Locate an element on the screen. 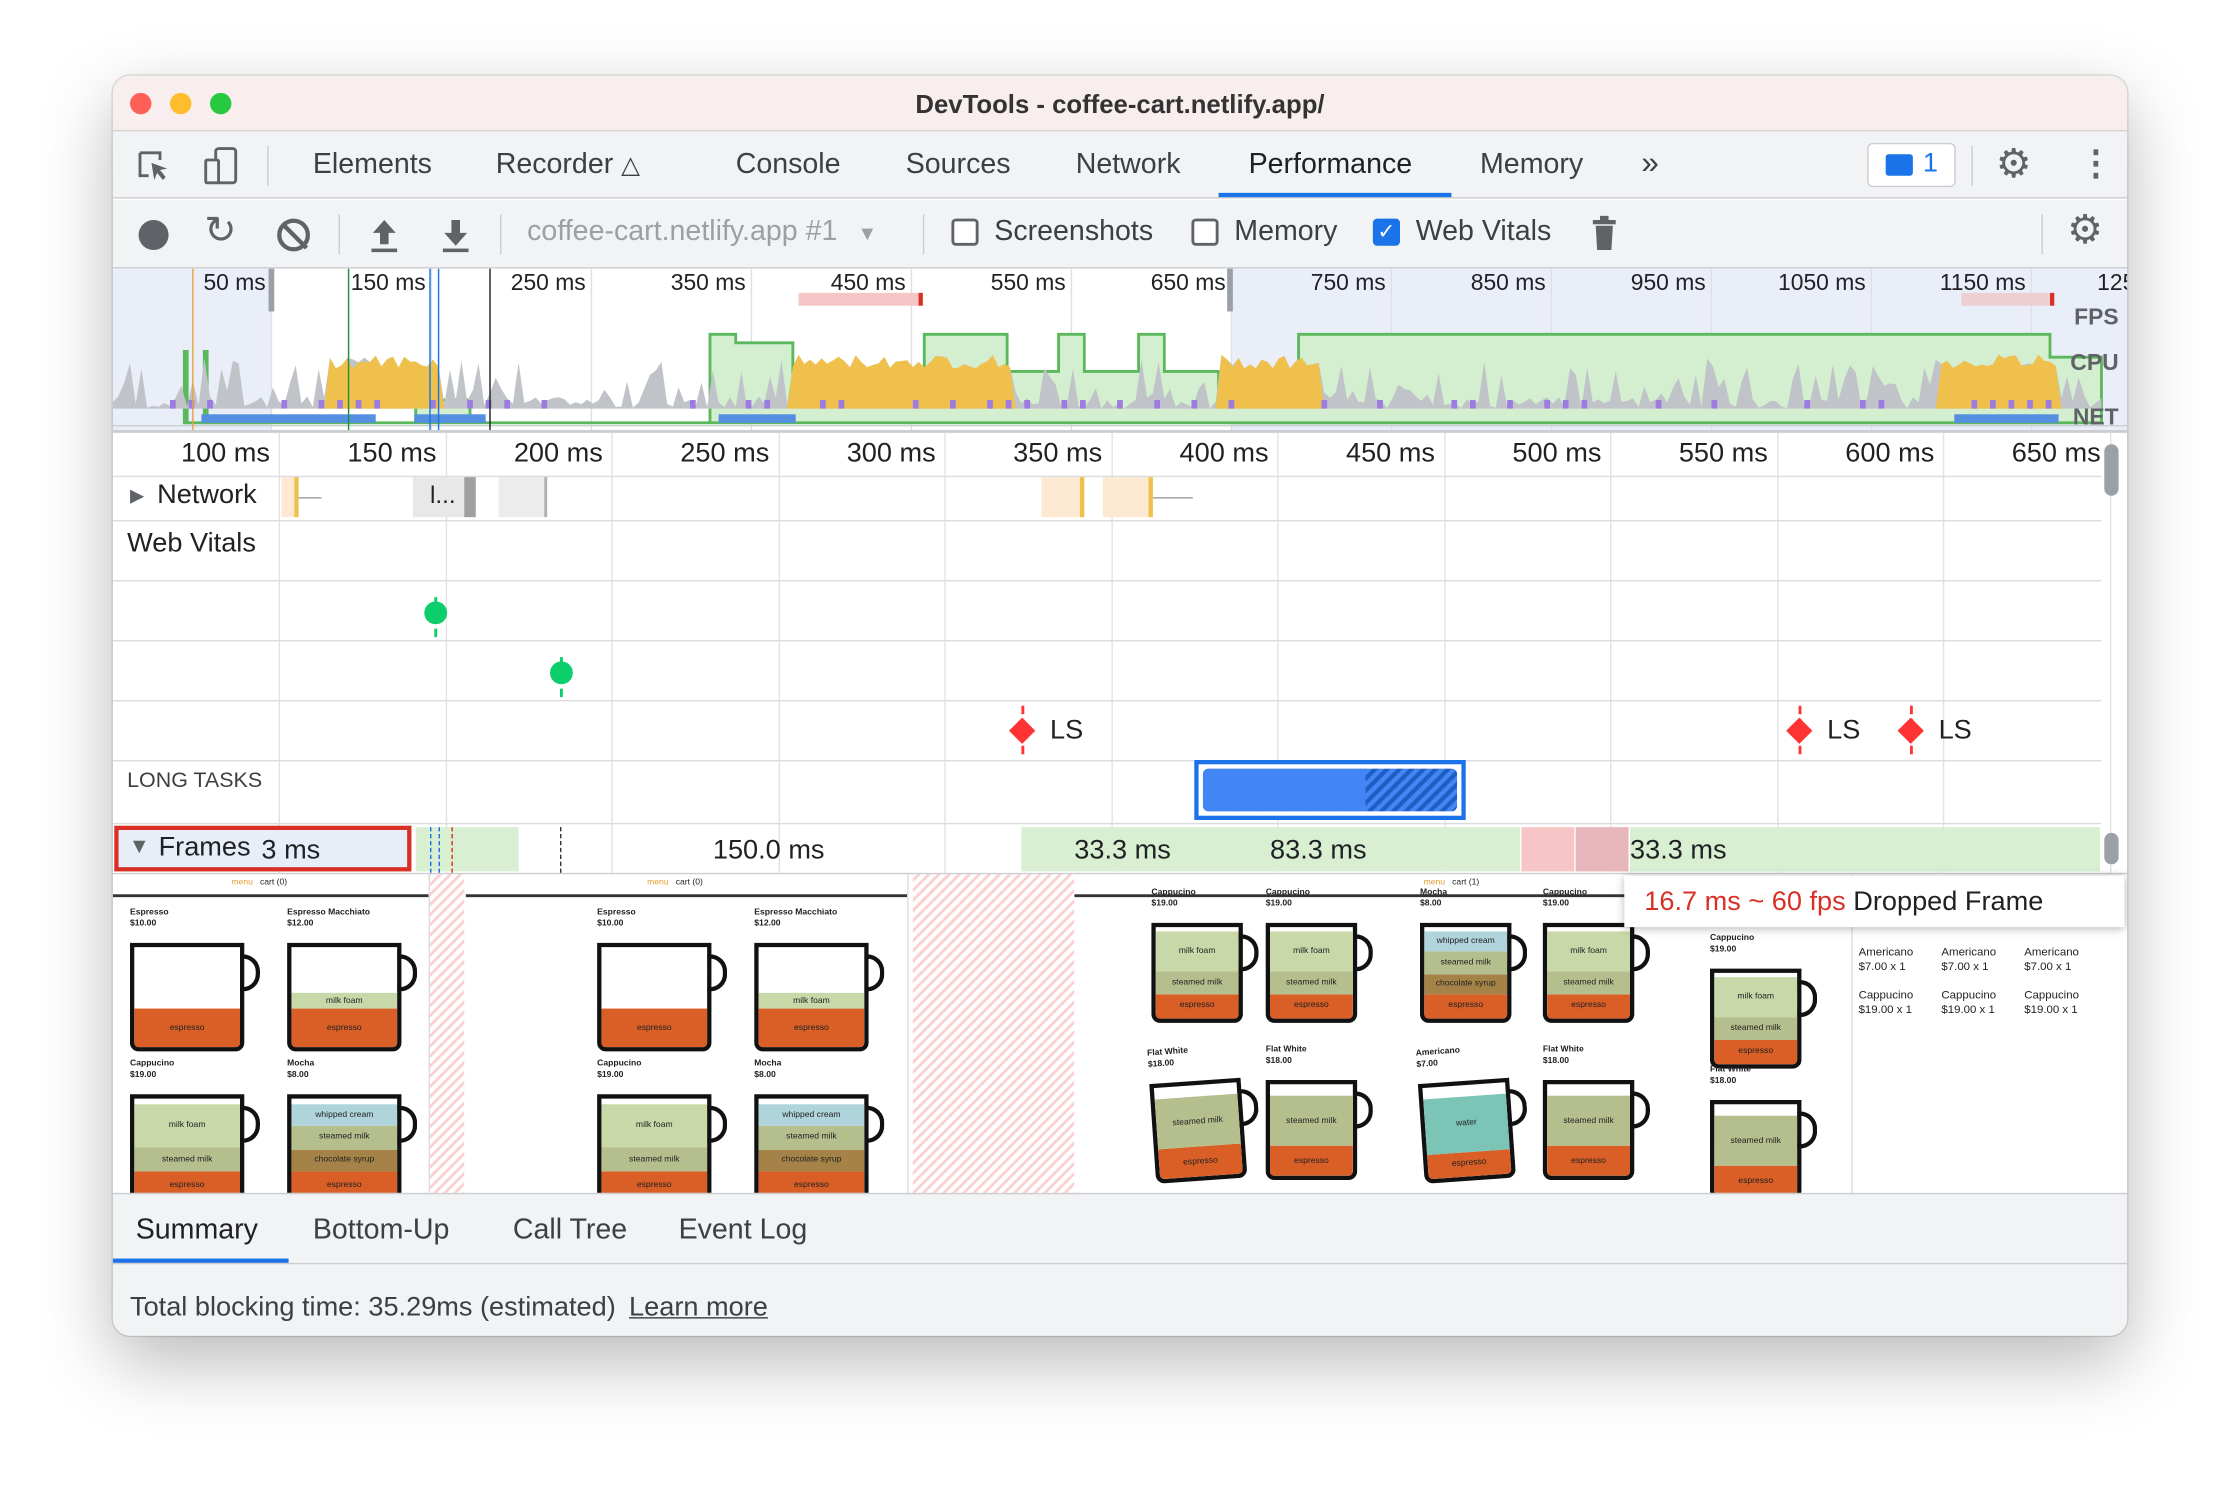 This screenshot has height=1486, width=2240. vertical-scrollbar-thumb is located at coordinates (2111, 470).